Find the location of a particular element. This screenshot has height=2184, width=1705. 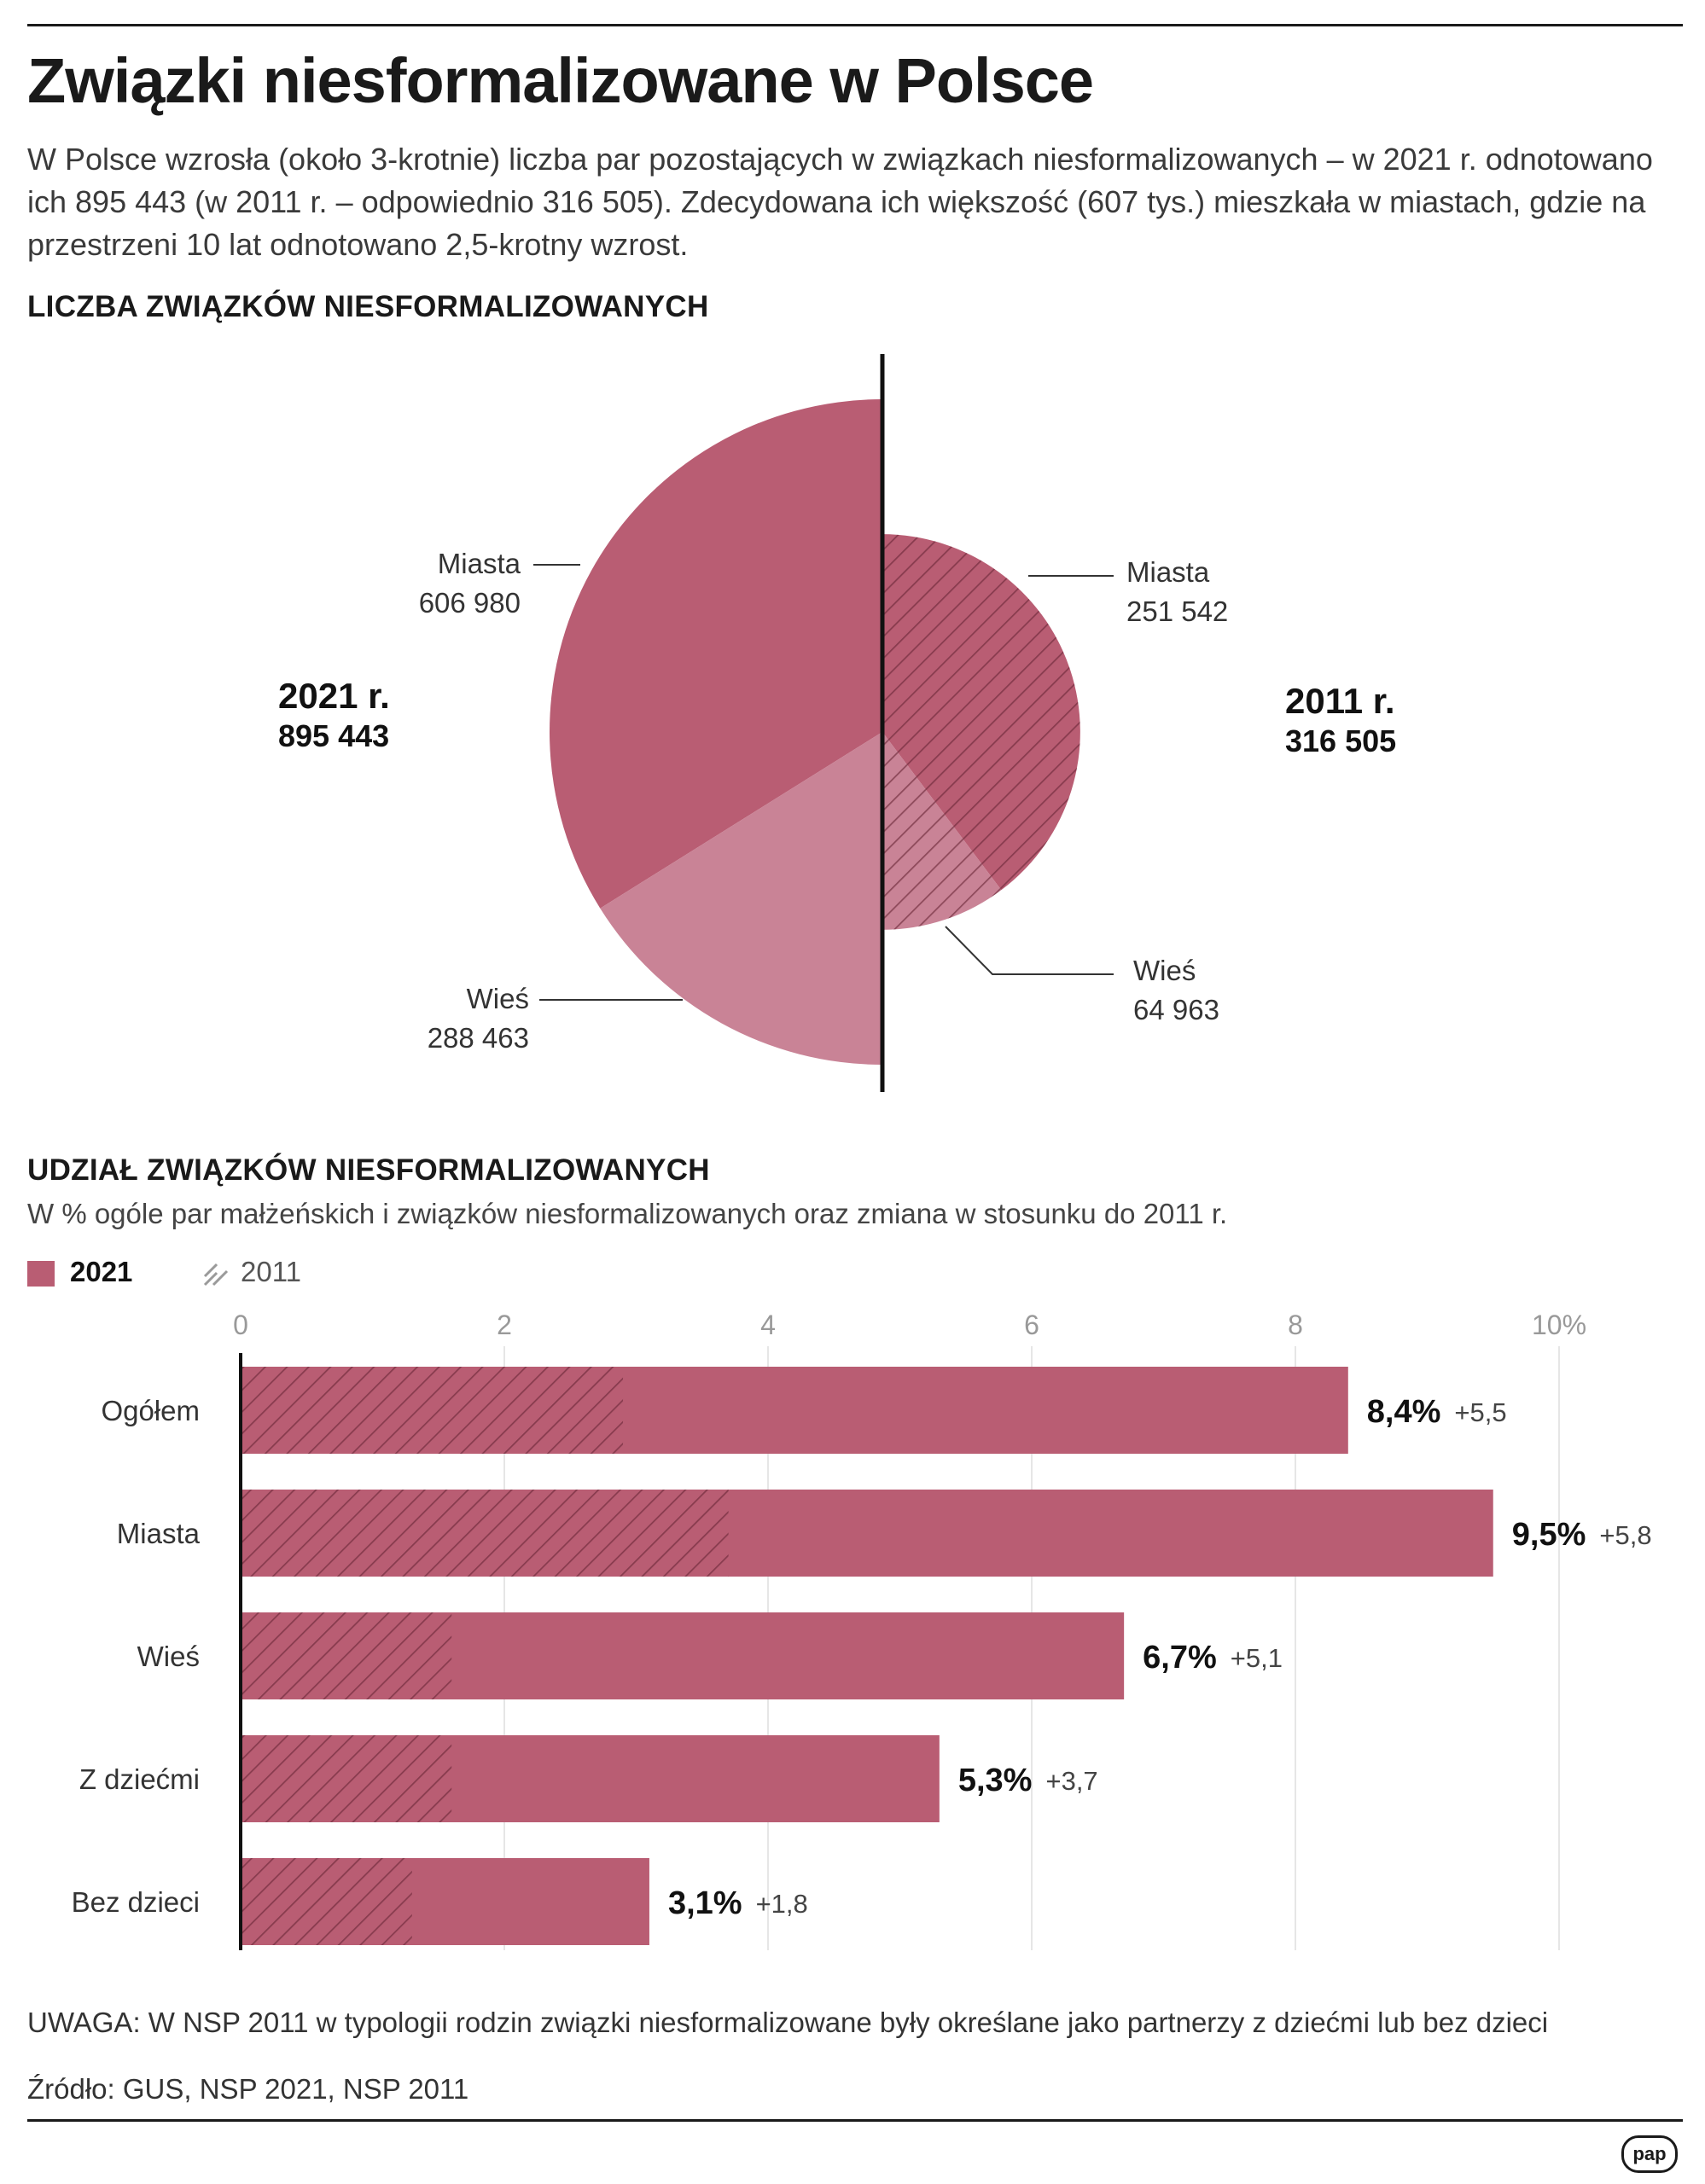

bar-change-label: +5,5 is located at coordinates (1480, 1412).